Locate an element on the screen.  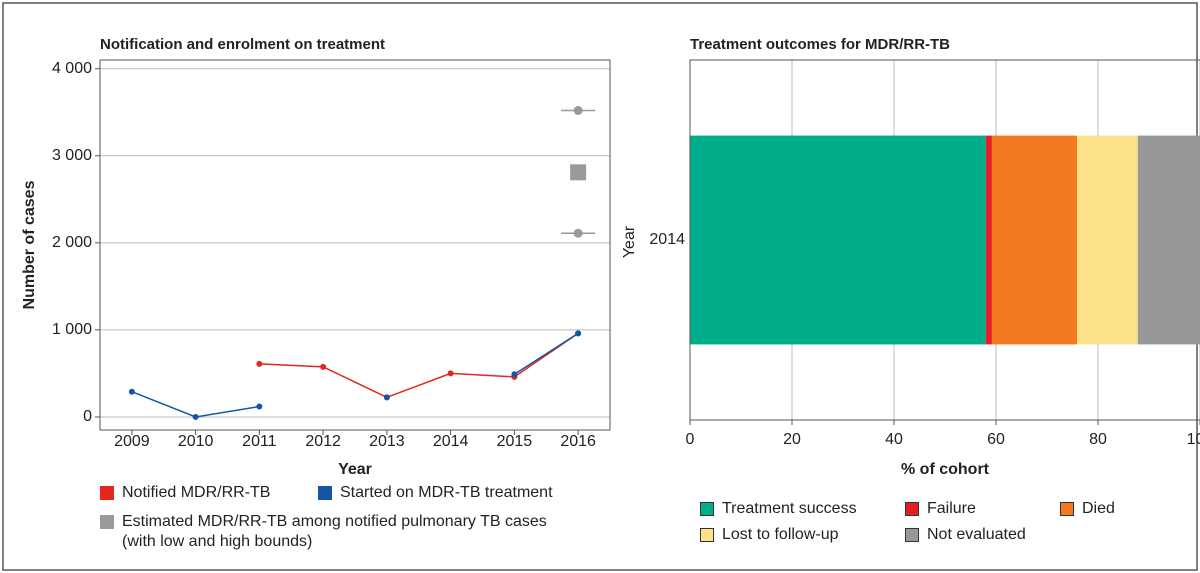
legend-label: Started on MDR-TB treatment is located at coordinates (446, 492).